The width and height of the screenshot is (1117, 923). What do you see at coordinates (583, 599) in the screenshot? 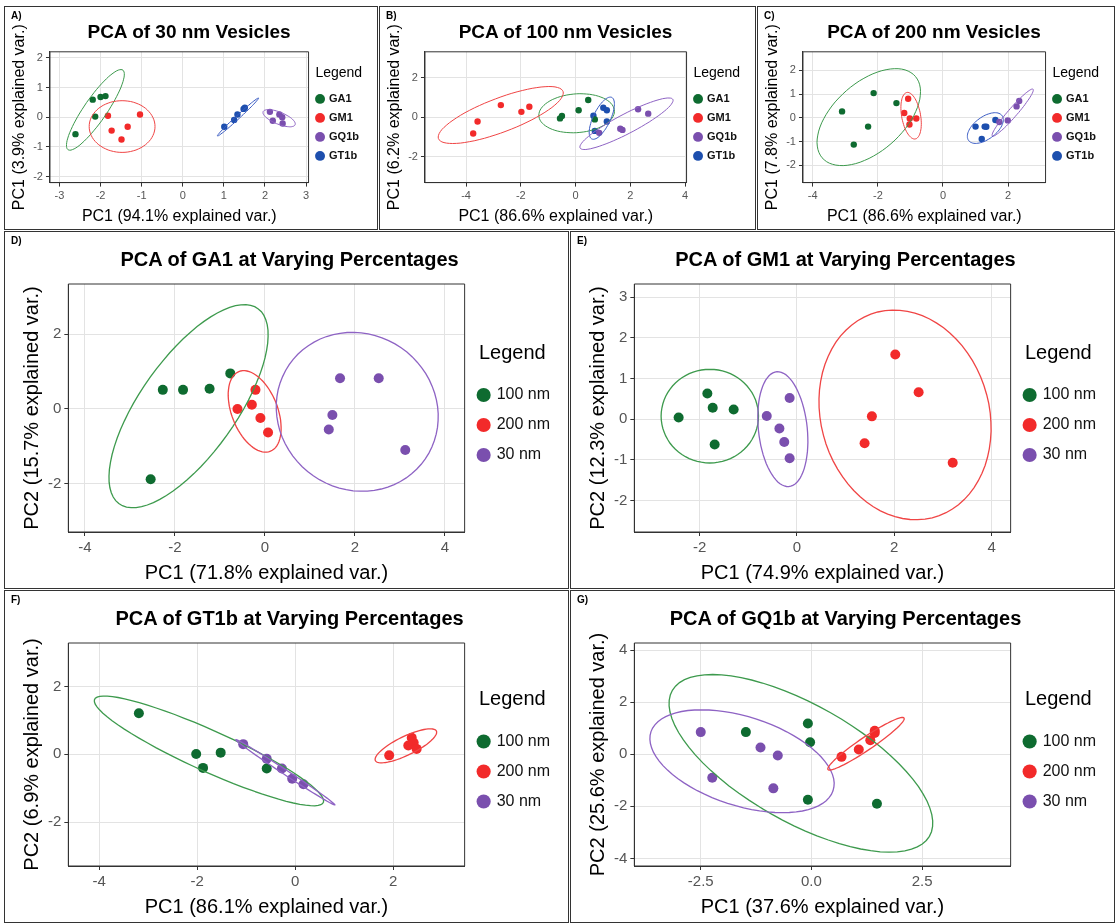
I see `text: G)` at bounding box center [583, 599].